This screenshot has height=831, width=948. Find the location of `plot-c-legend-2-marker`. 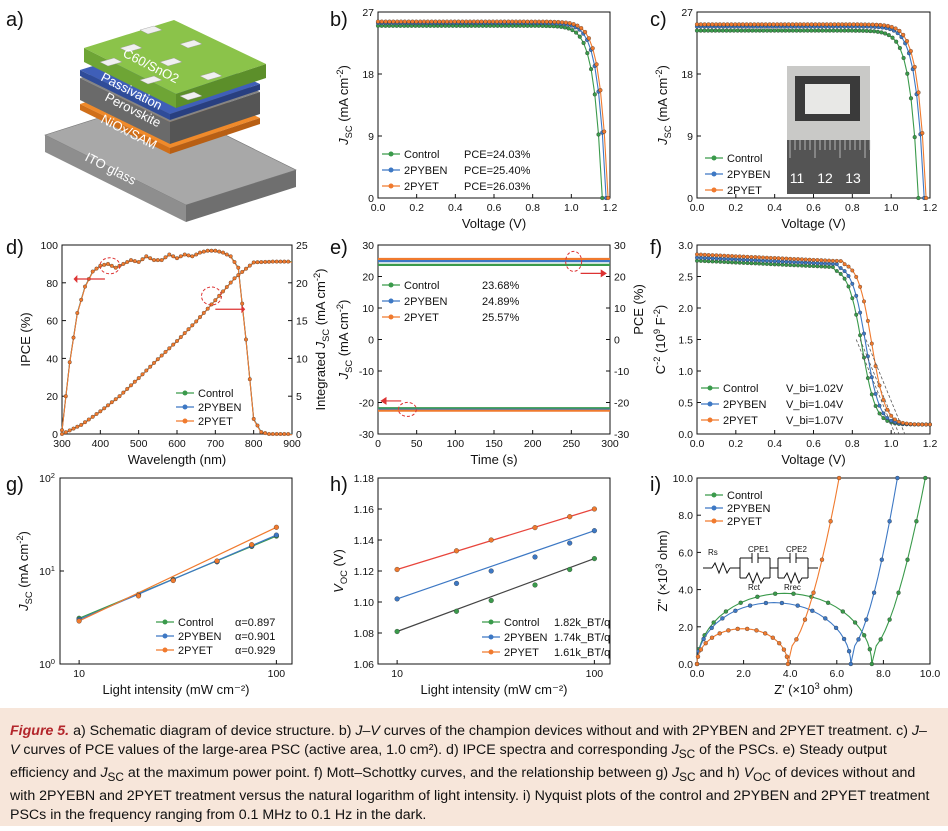

plot-c-legend-2-marker is located at coordinates (714, 190).